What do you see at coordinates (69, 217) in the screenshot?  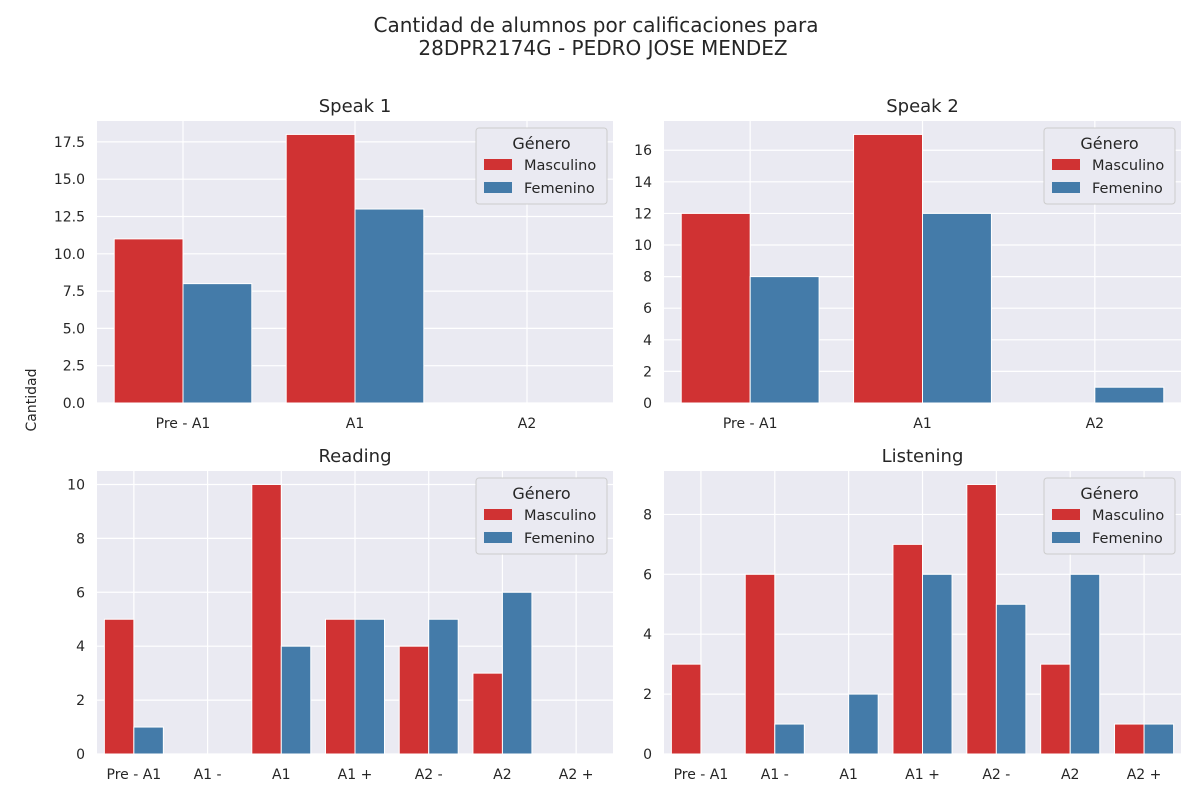 I see `y-tick-label: 12.5` at bounding box center [69, 217].